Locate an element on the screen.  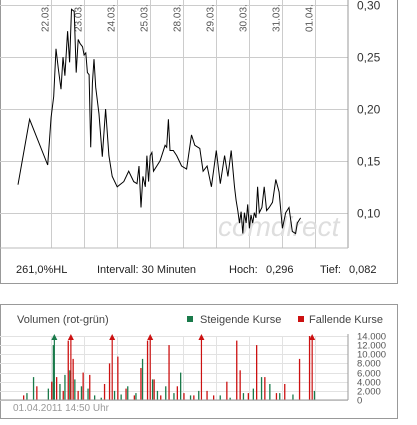
volume-title: Volumen (rot-grün) is located at coordinates (63, 320).